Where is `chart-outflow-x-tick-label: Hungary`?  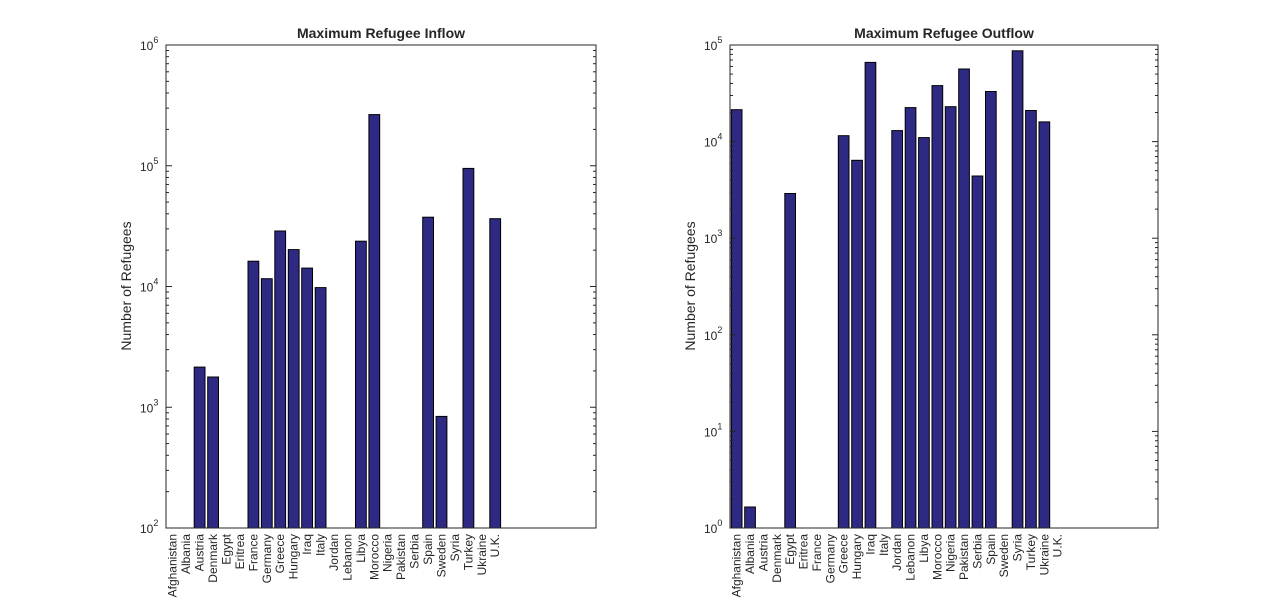 chart-outflow-x-tick-label: Hungary is located at coordinates (857, 556).